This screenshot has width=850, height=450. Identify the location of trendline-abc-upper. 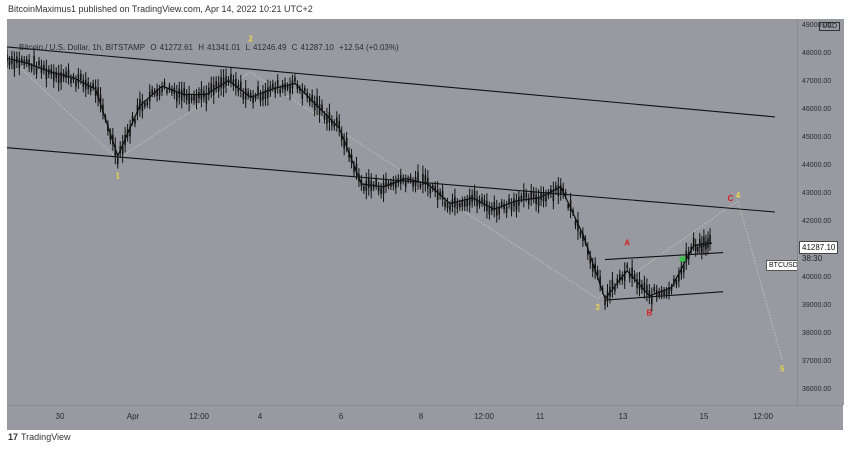
(664, 256).